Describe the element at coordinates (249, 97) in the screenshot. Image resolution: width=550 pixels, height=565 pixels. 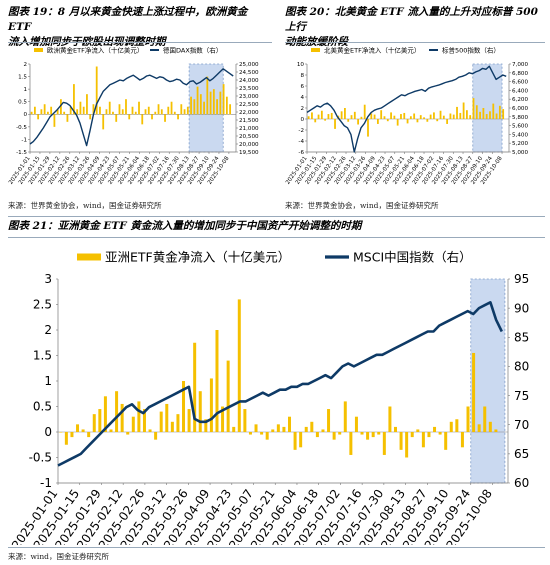
I see `right-tick-label: 23,000` at that location.